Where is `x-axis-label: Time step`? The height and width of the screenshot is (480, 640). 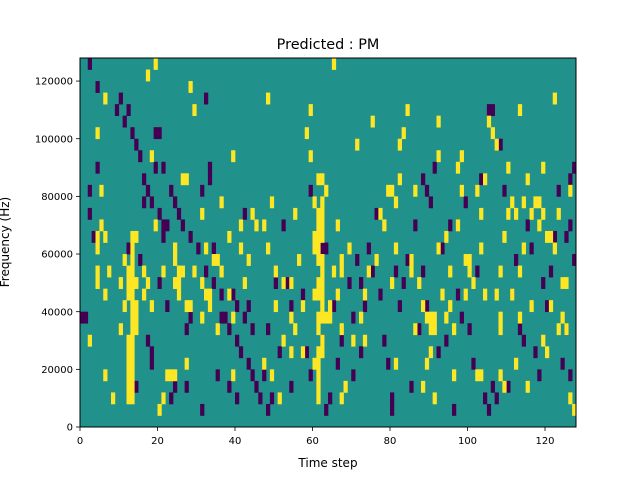
x-axis-label: Time step is located at coordinates (327, 463).